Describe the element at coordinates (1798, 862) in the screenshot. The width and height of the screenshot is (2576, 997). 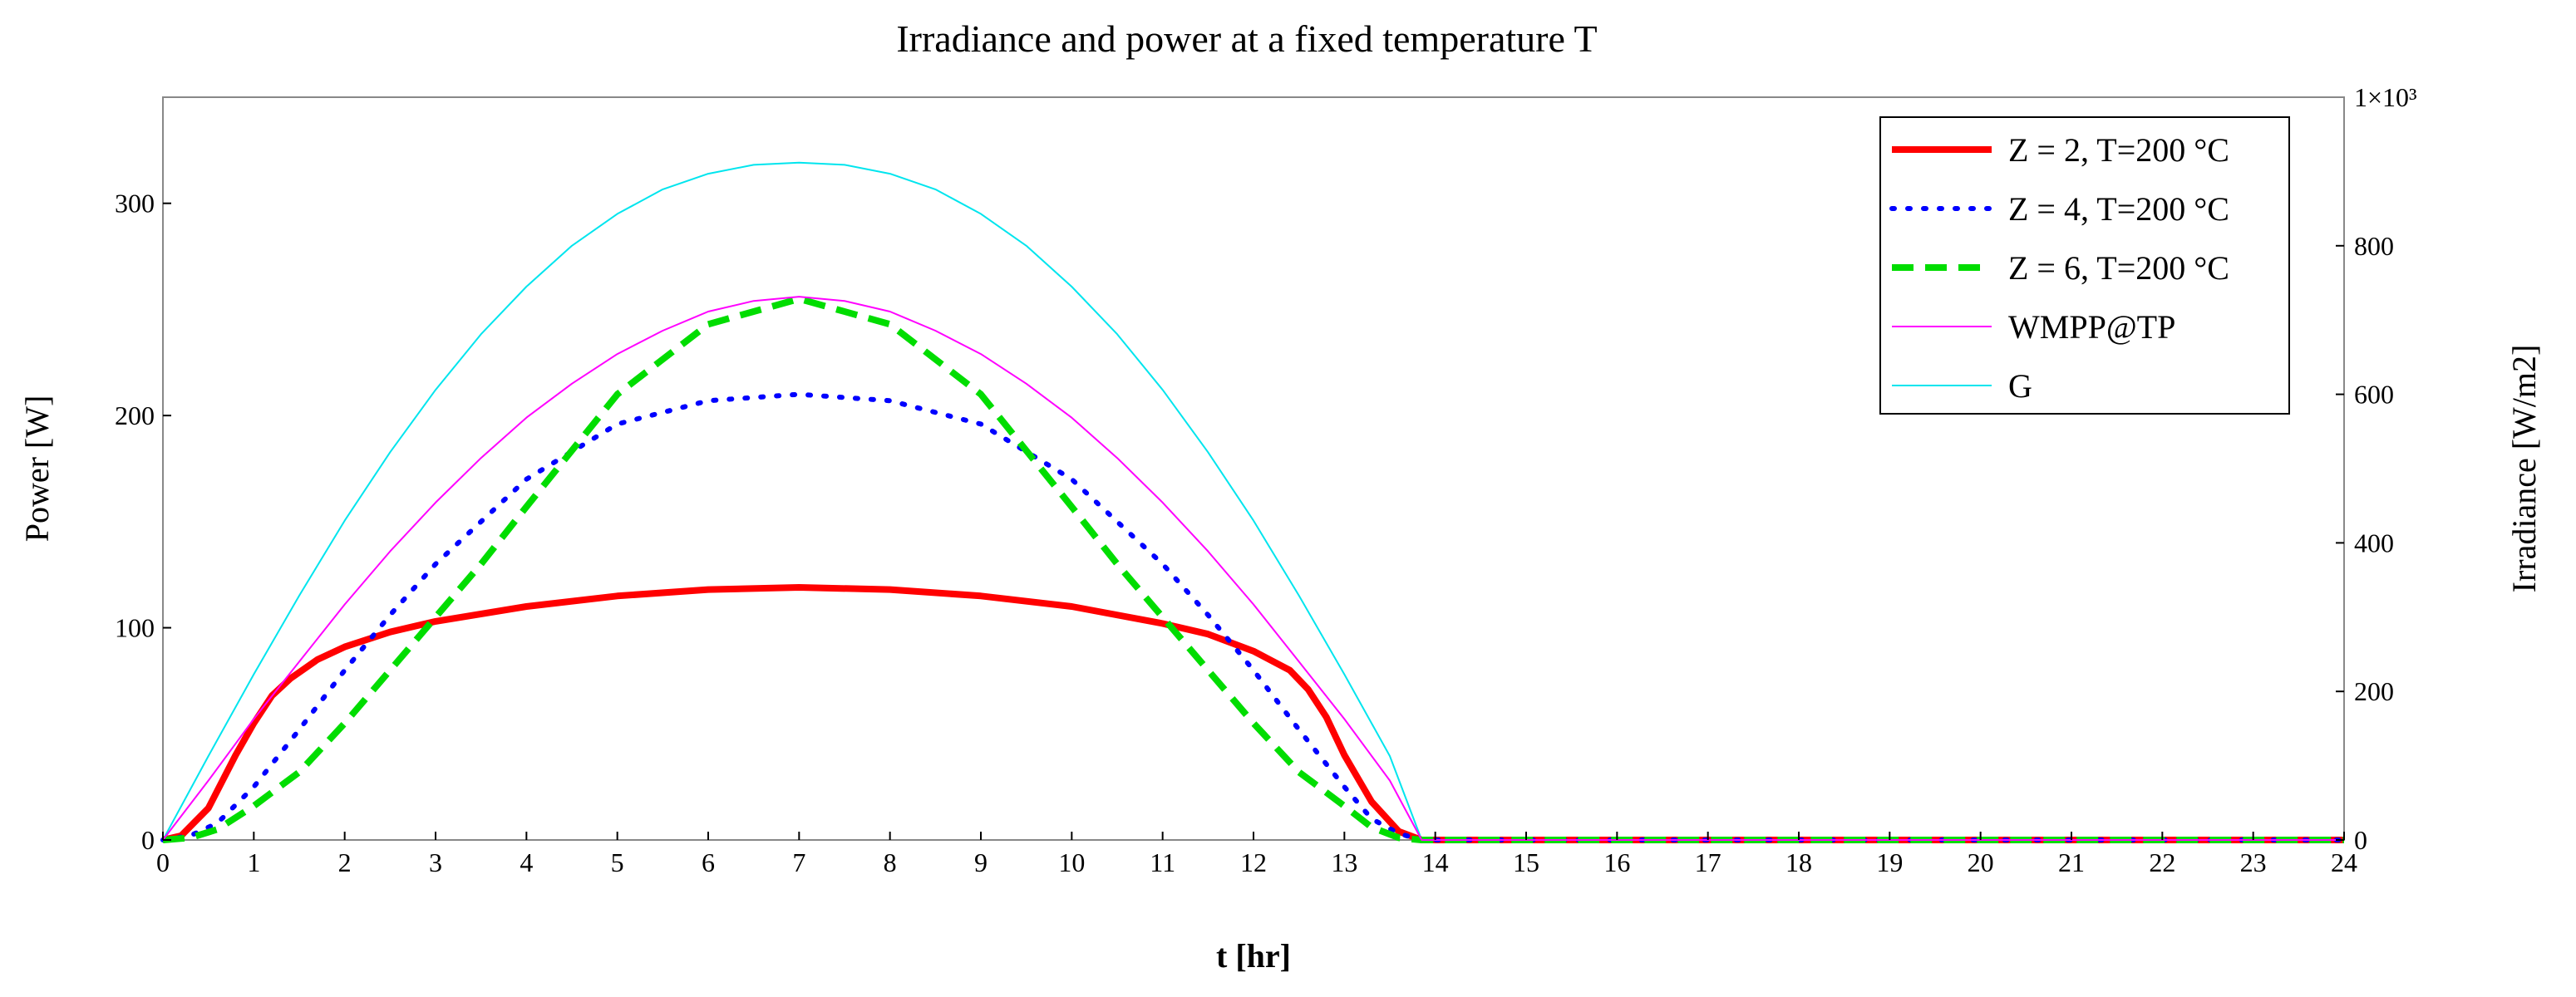
I see `x-tick-label: 18` at that location.